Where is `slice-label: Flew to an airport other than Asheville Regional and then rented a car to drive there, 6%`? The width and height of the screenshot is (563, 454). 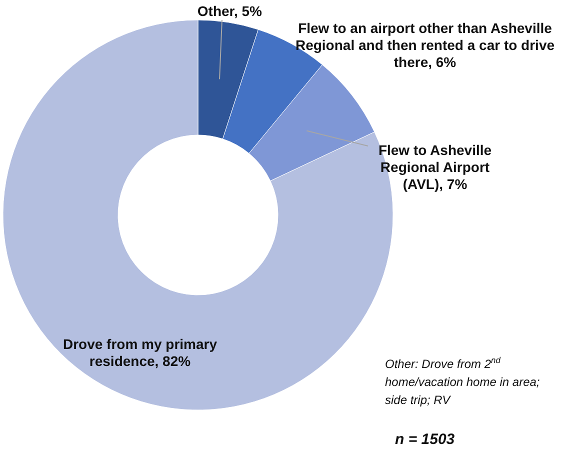
slice-label: Flew to an airport other than Asheville Regional and then rented a car to drive there, 6% is located at coordinates (425, 45).